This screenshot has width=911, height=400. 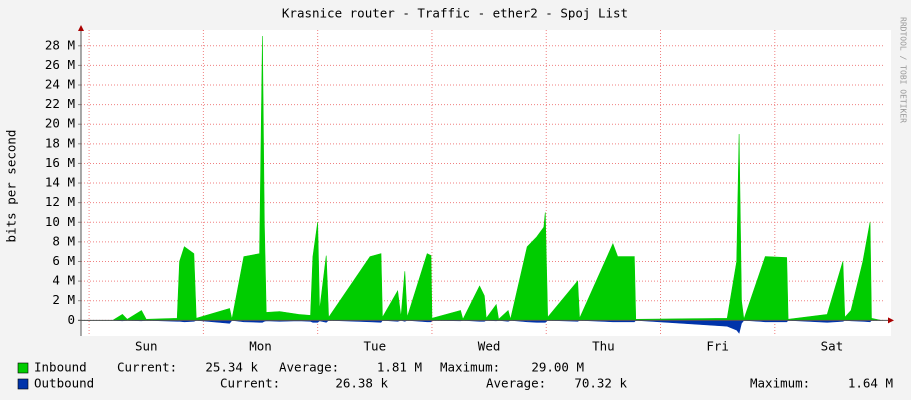 What do you see at coordinates (63, 280) in the screenshot?
I see `y-tick-label: 4 M` at bounding box center [63, 280].